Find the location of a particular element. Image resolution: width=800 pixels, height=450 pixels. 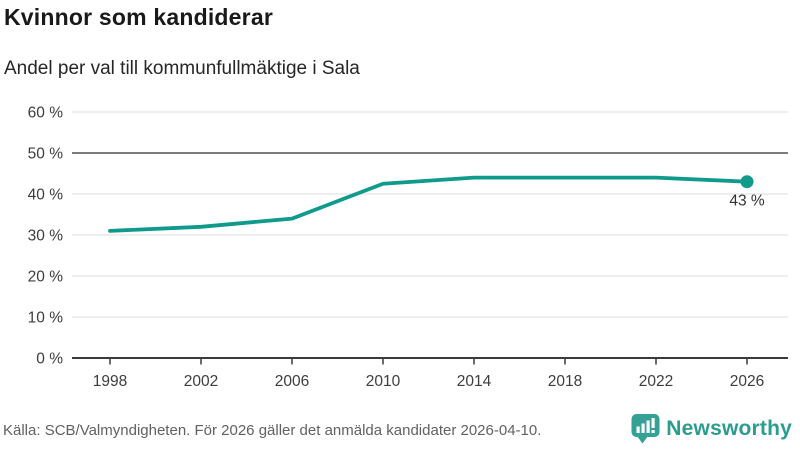

y-tick-label: 10 % is located at coordinates (46, 318).